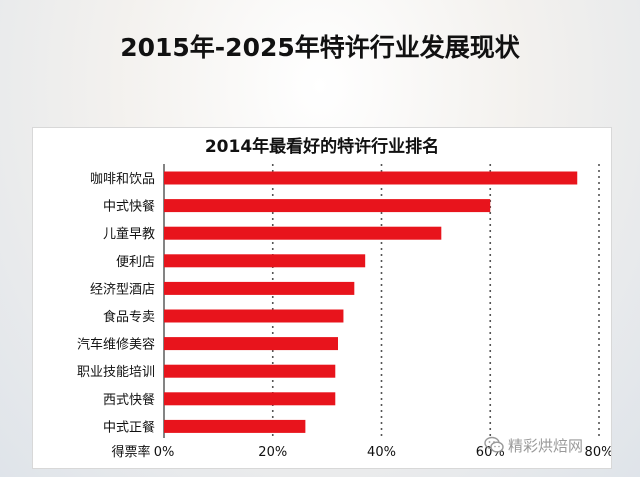  Describe the element at coordinates (494, 445) in the screenshot. I see `wechat-icon` at that location.